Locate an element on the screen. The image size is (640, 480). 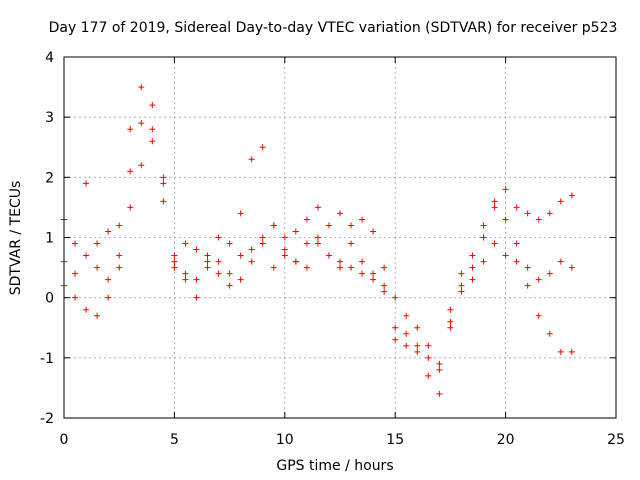
x-tick-label: 20 is located at coordinates (506, 440).